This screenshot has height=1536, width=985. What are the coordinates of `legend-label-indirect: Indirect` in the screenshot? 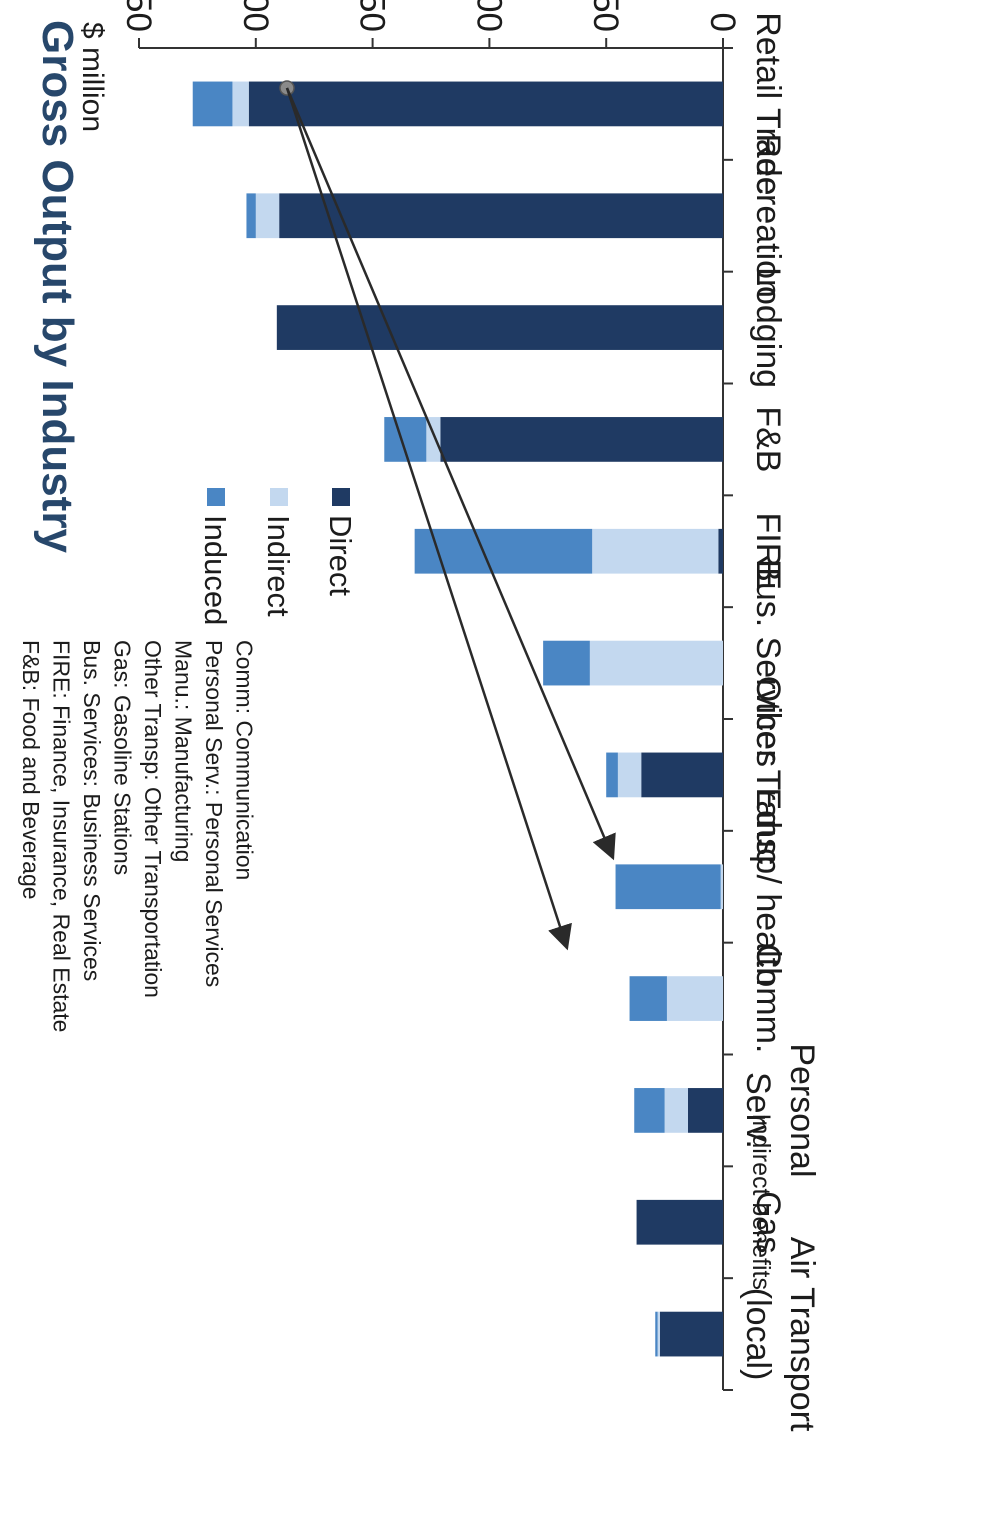 It's located at (278, 566).